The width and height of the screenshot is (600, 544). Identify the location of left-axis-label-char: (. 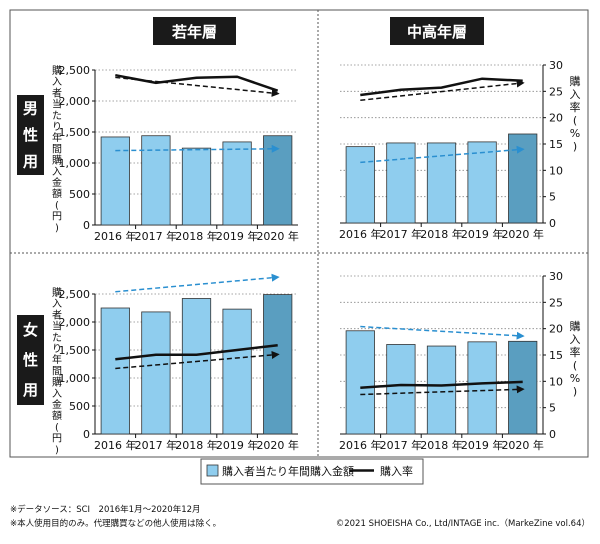
(57, 205).